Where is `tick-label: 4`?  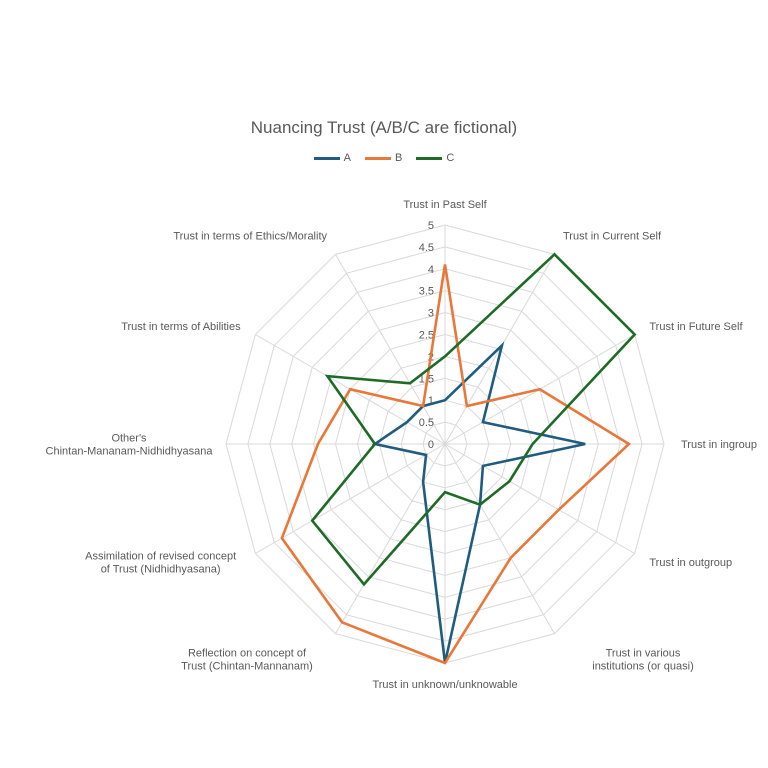
tick-label: 4 is located at coordinates (431, 270).